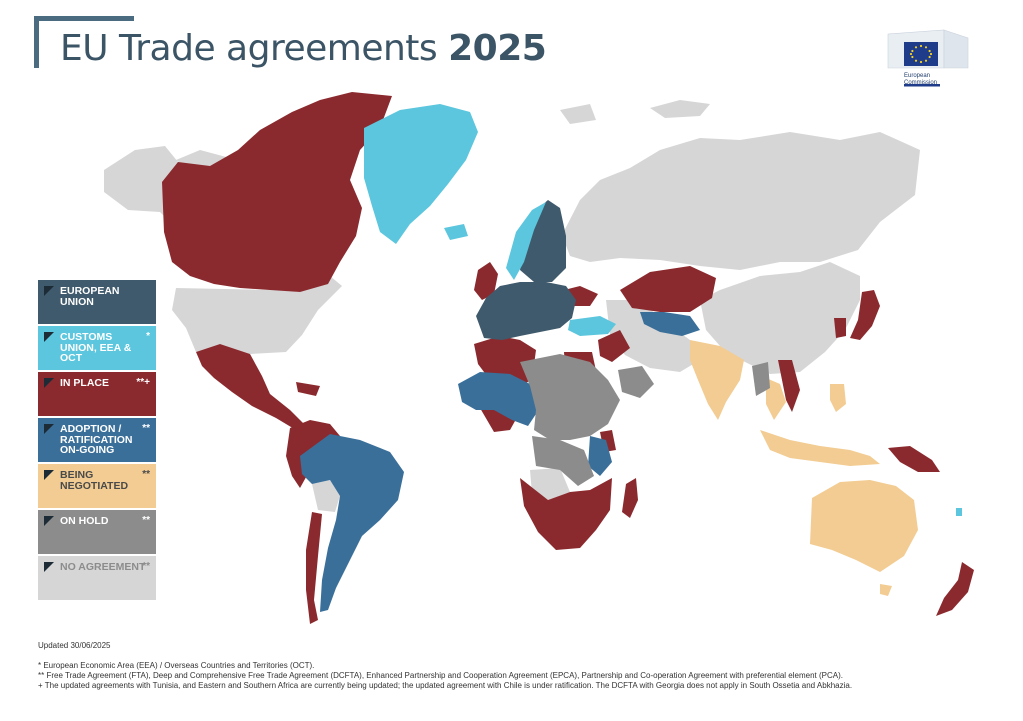 The width and height of the screenshot is (1023, 721). Describe the element at coordinates (308, 389) in the screenshot. I see `caribbean` at that location.